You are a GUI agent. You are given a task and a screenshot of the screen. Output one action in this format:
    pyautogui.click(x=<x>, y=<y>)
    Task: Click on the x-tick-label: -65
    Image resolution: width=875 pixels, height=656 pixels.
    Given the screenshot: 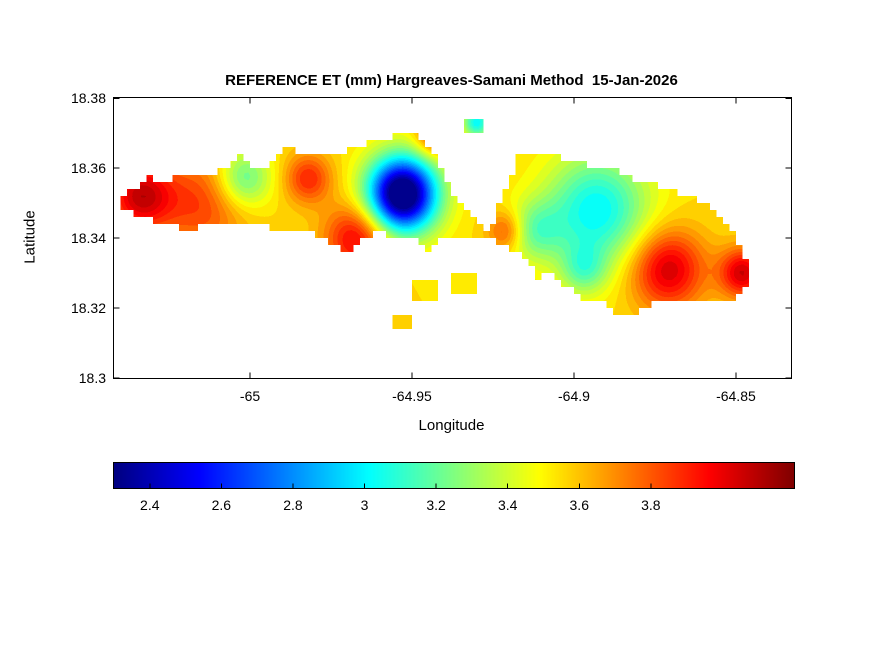 What is the action you would take?
    pyautogui.click(x=250, y=396)
    